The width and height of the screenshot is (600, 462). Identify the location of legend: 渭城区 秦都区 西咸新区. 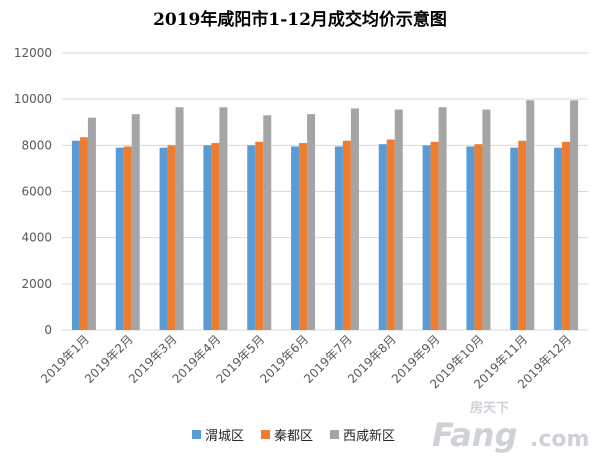
(293, 436).